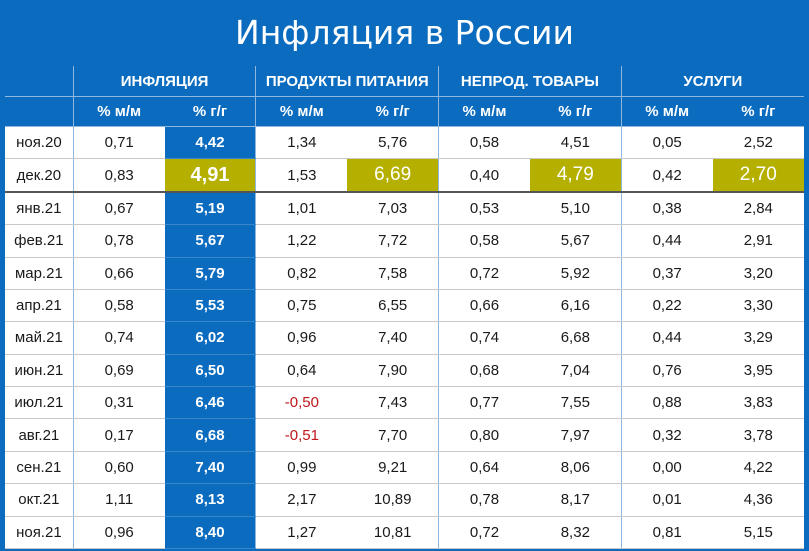 Image resolution: width=809 pixels, height=551 pixels. I want to click on value-cell-yy: 10,89, so click(393, 500).